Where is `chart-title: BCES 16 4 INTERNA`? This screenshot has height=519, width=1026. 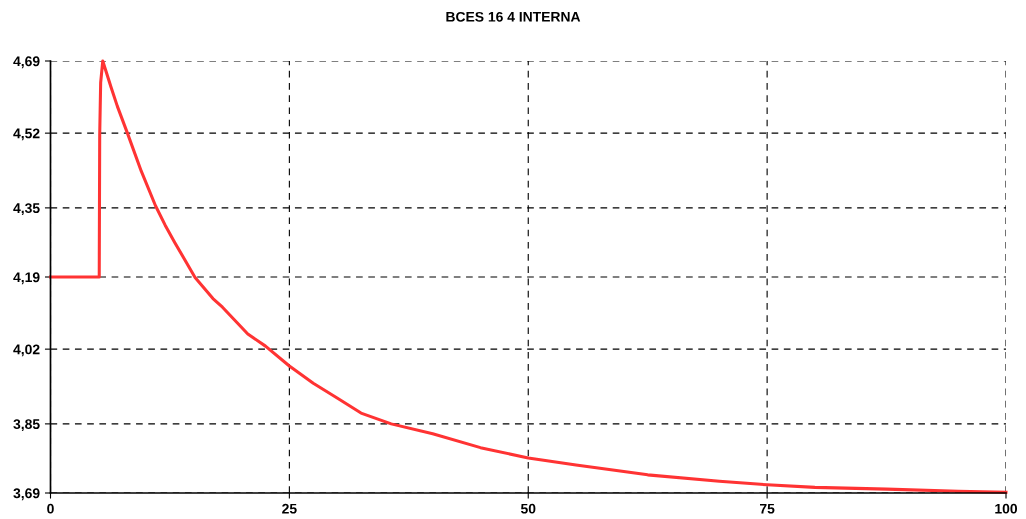 chart-title: BCES 16 4 INTERNA is located at coordinates (513, 16).